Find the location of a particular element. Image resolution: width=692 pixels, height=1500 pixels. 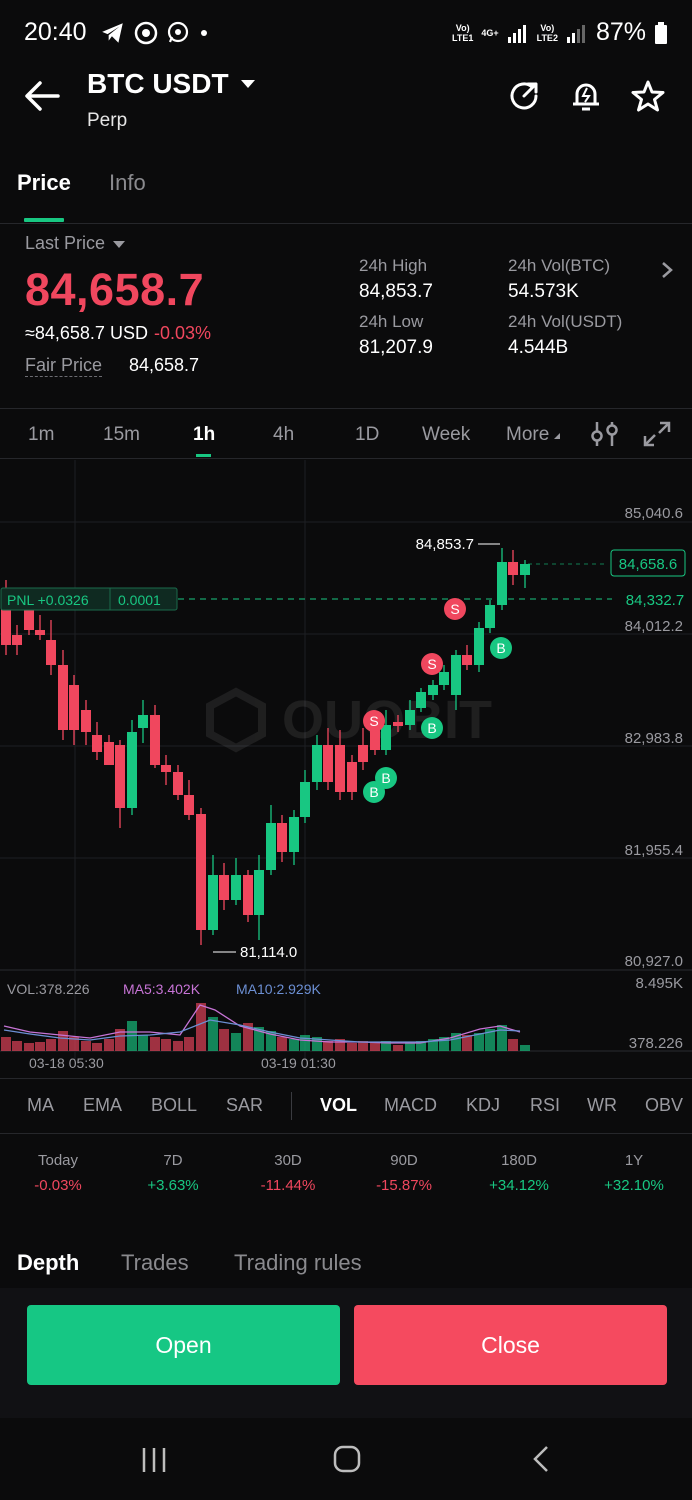

open-button: Open is located at coordinates (183, 1345).